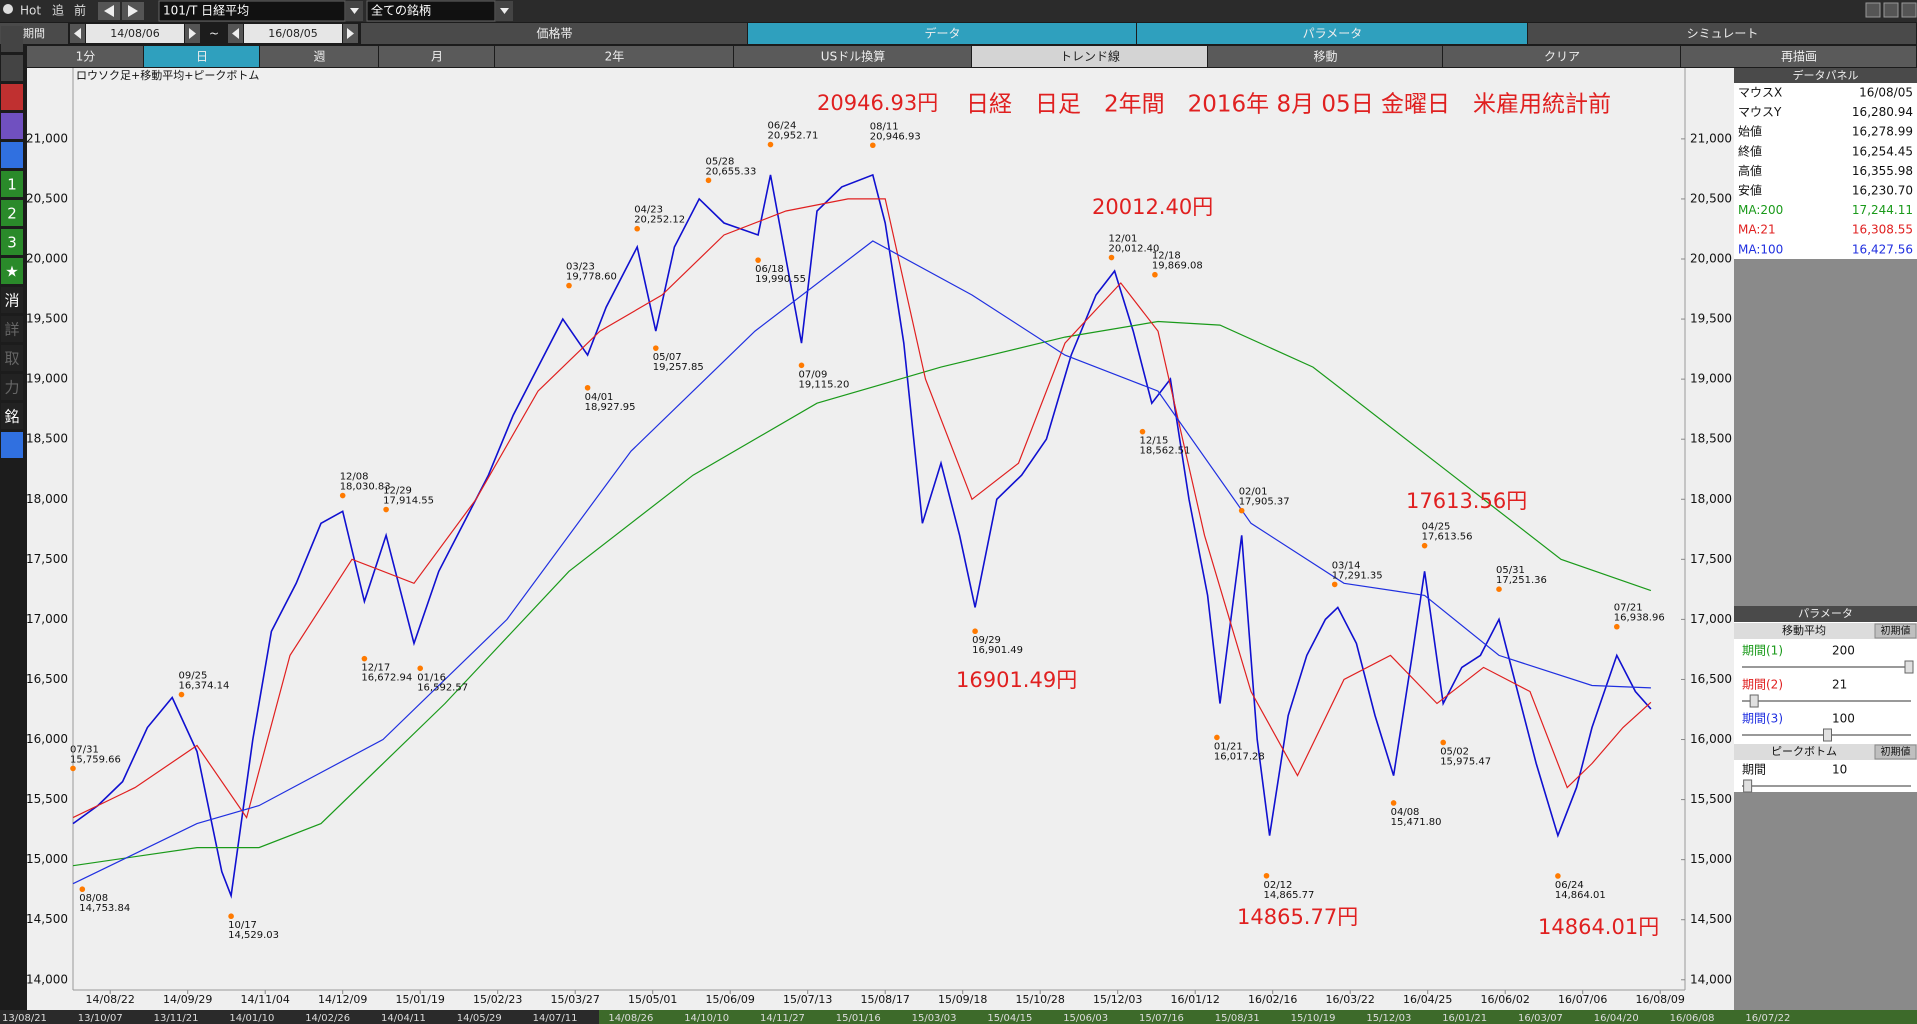  I want to click on universe: 全ての銘柄, so click(401, 10).